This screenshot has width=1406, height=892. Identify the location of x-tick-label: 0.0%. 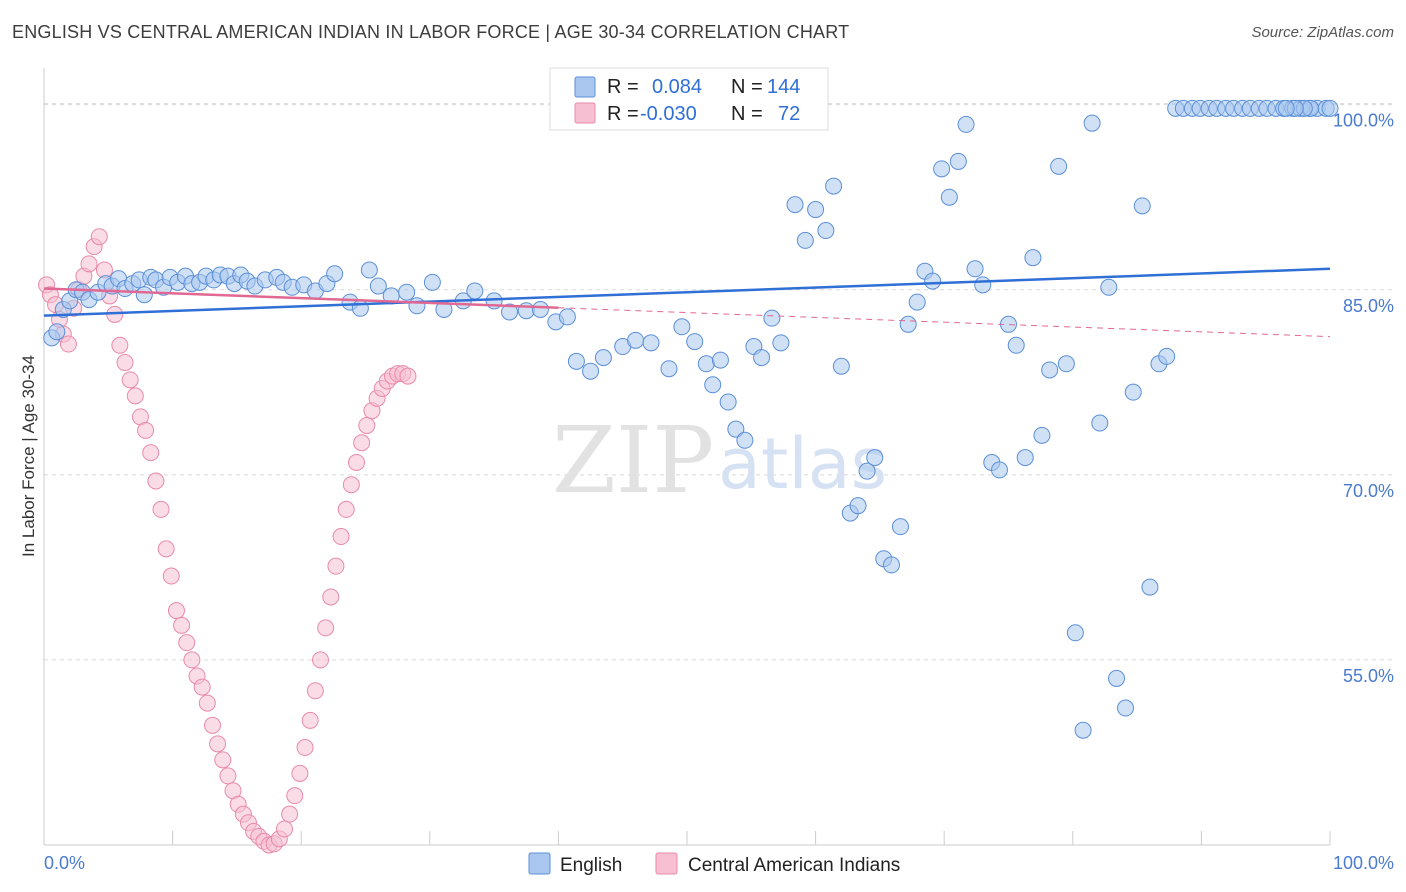
(64, 863).